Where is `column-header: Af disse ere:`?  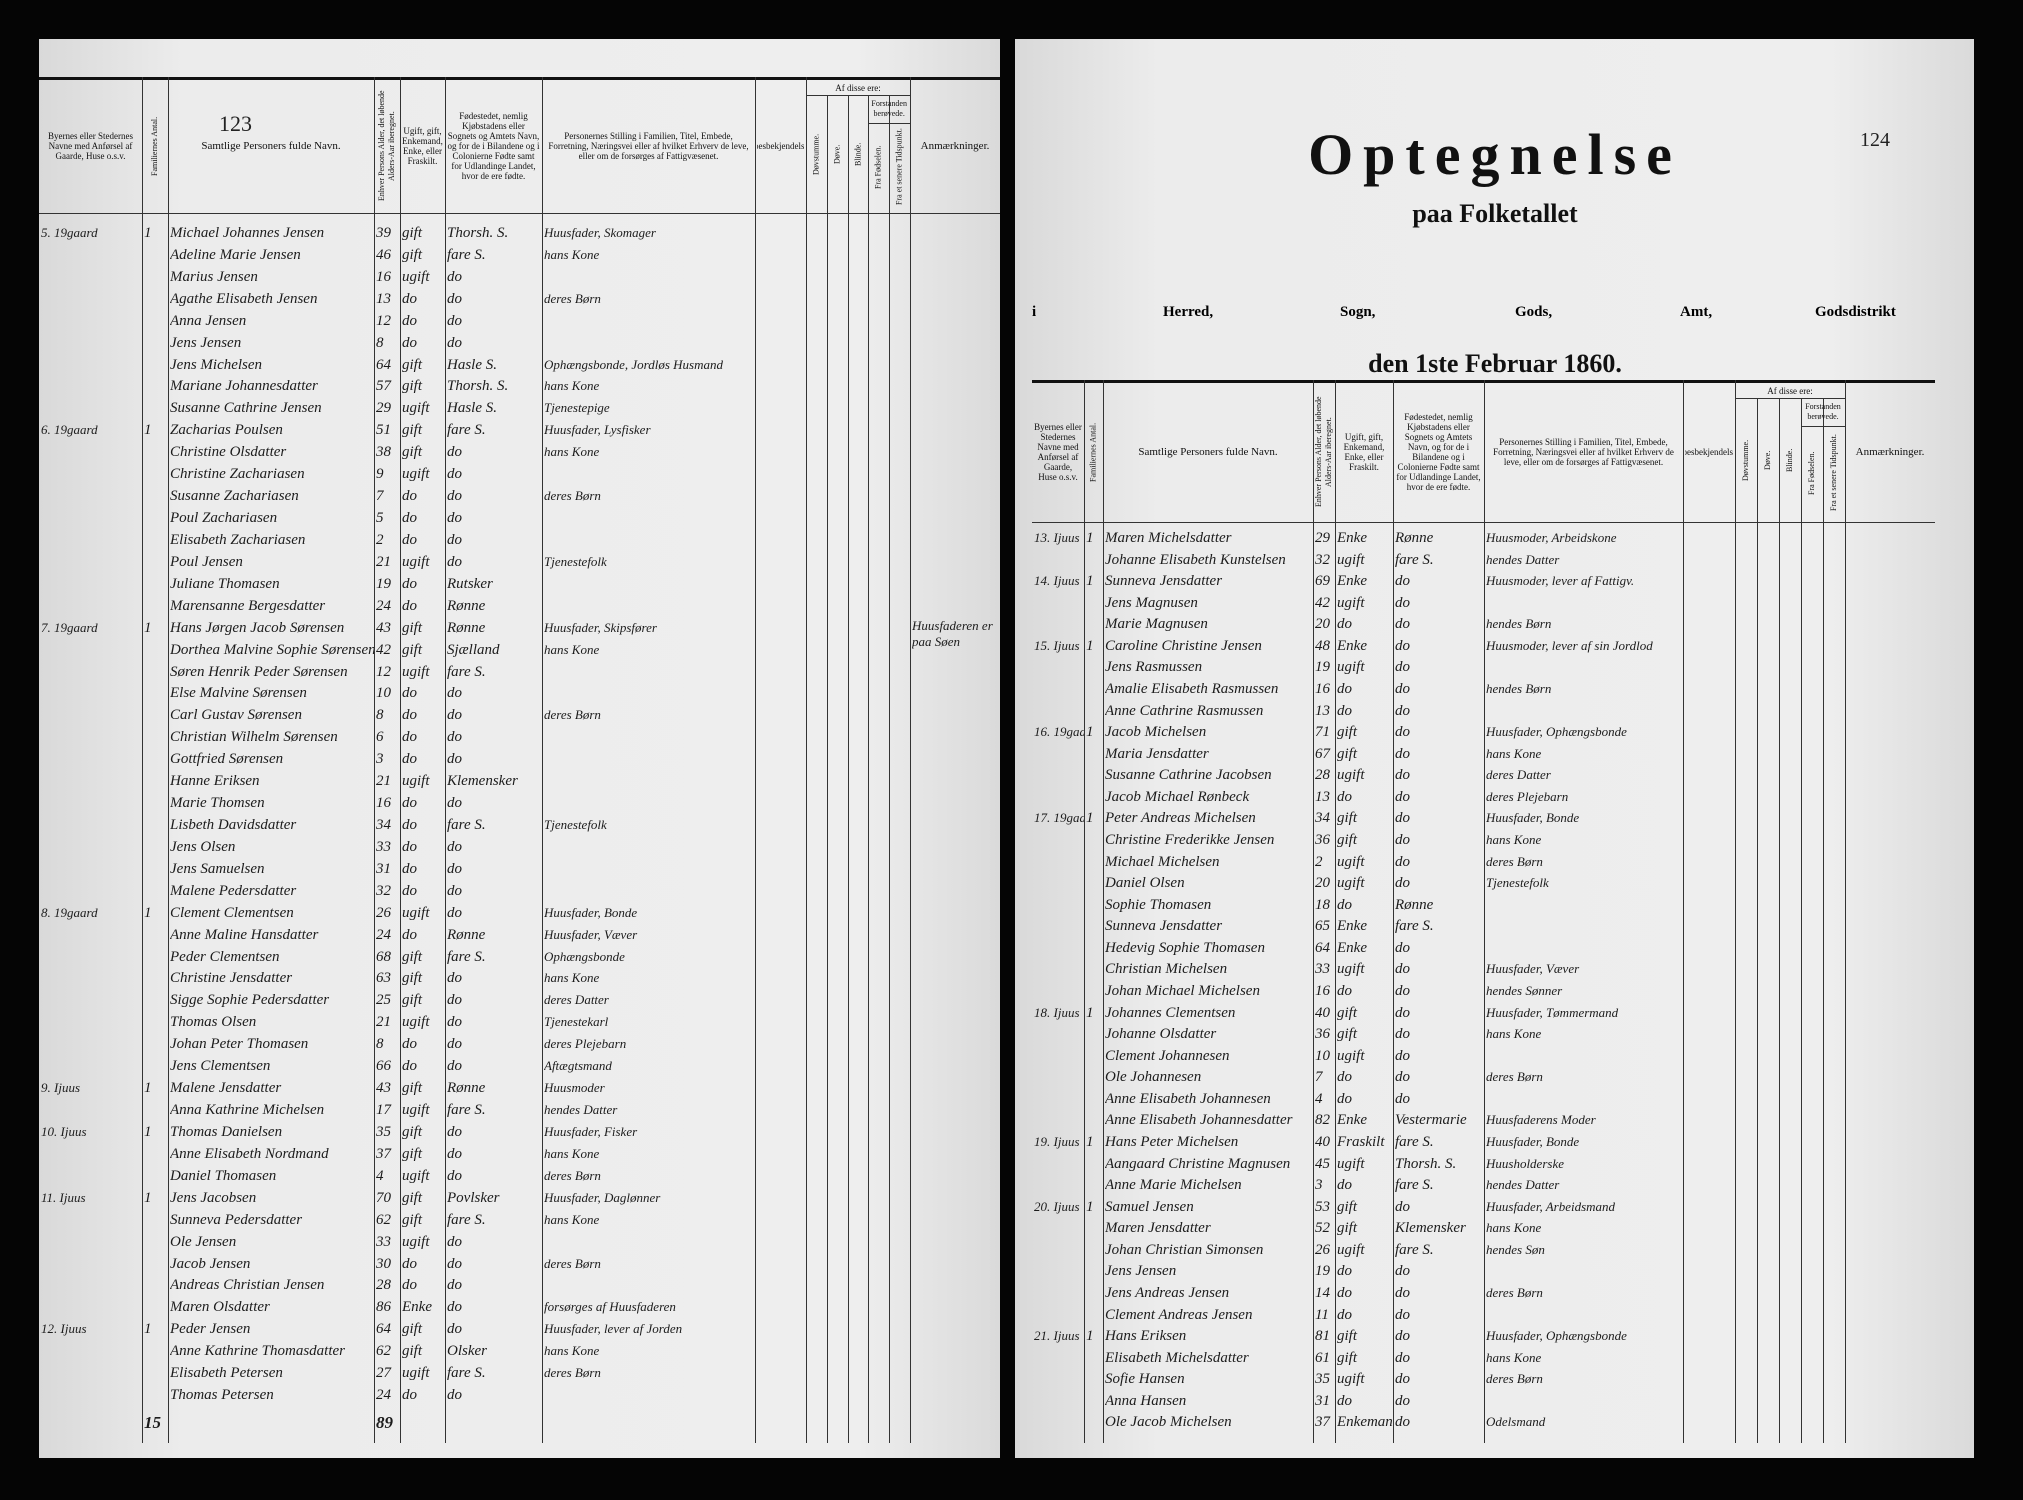 column-header: Af disse ere: is located at coordinates (1790, 391).